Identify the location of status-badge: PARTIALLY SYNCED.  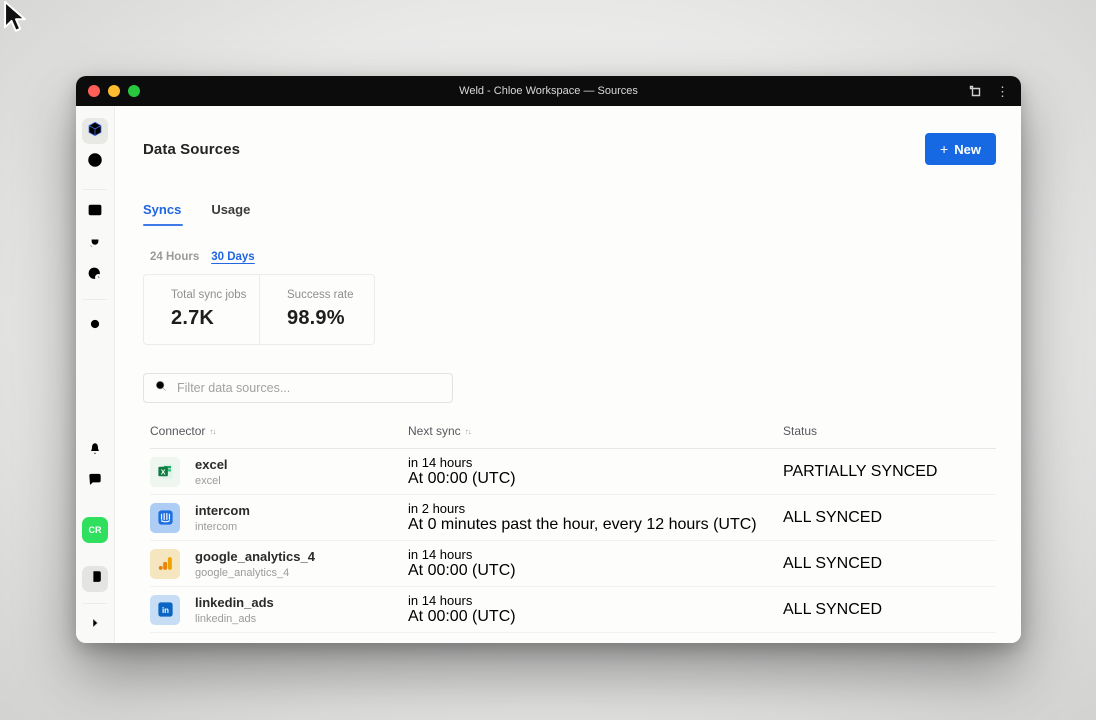
(860, 471).